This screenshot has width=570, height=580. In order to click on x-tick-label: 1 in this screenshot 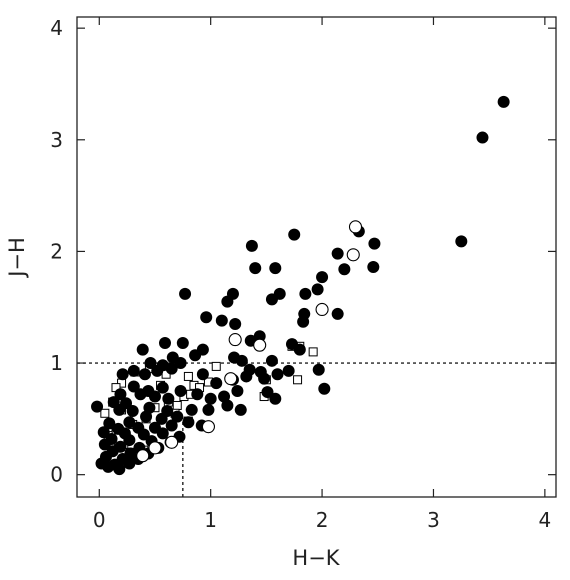, I will do `click(210, 520)`.